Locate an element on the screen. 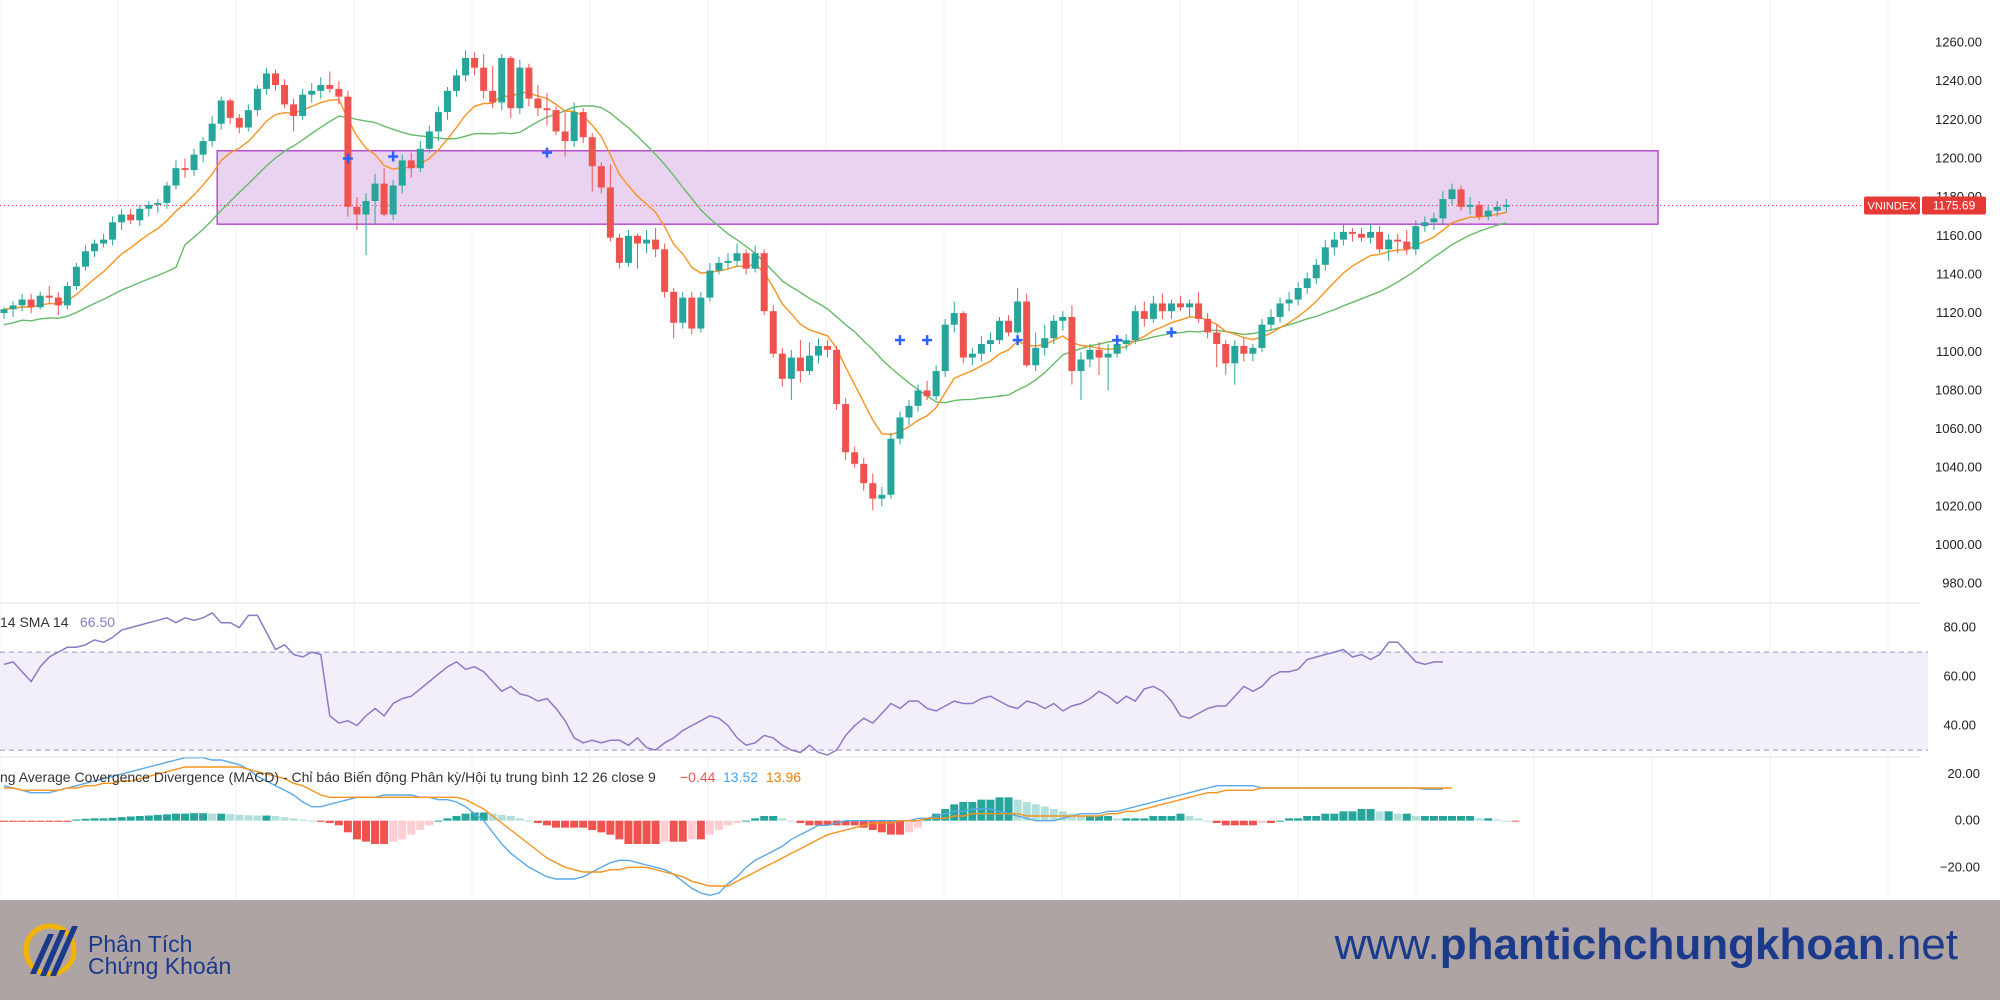  rsi-tick-label: 60.00 is located at coordinates (1959, 676).